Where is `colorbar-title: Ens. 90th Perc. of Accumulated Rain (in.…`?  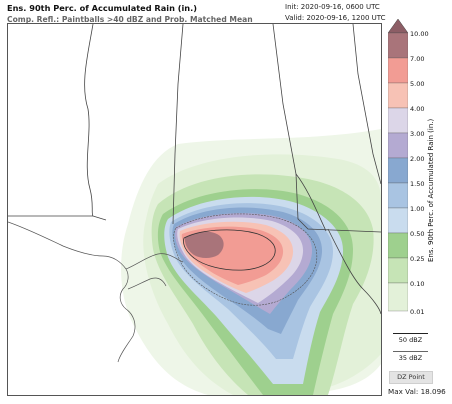
colorbar-title: Ens. 90th Perc. of Accumulated Rain (in.… is located at coordinates (431, 190).